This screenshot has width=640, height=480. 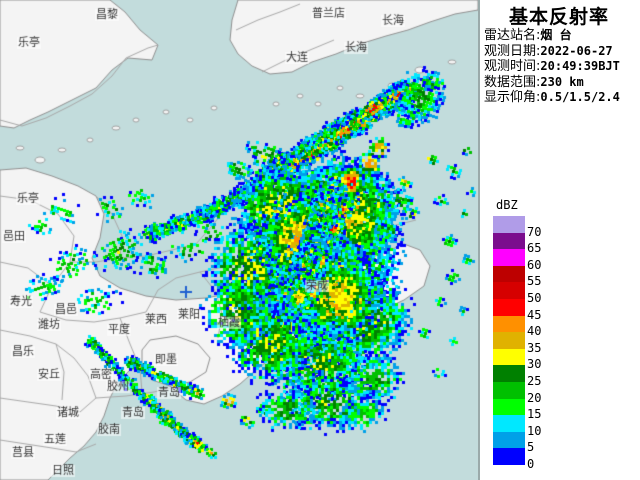 I want to click on elevation-angles-value: 0.5/1.5/2.4, so click(x=580, y=97).